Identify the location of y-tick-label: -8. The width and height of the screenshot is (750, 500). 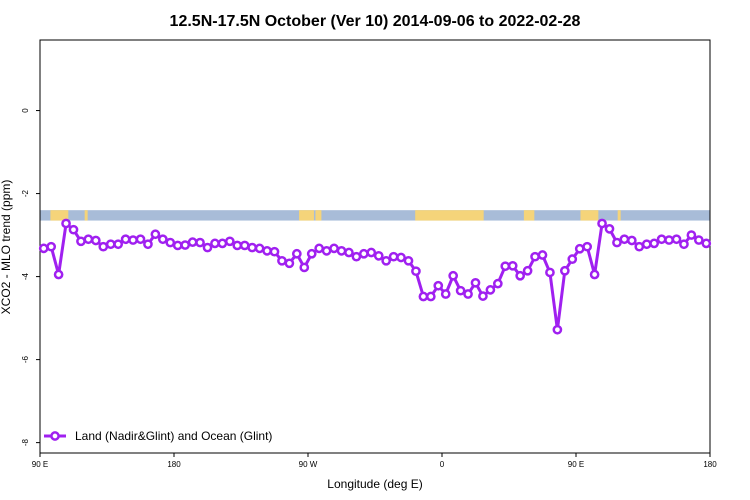
(25, 443).